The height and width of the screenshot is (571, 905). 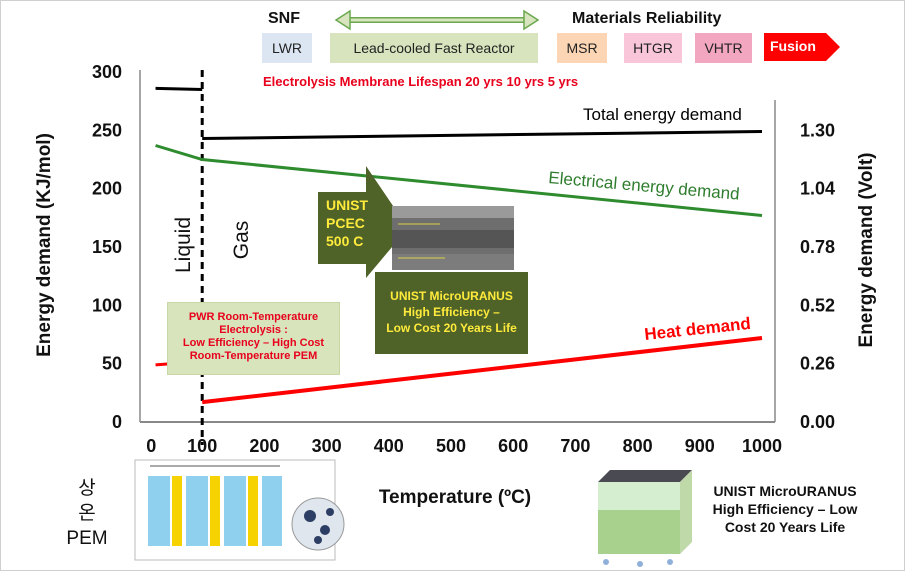 I want to click on y-right-tick-labels: 0.00 0.26 0.52 0.78 1.04 1.30, so click(x=817, y=276).